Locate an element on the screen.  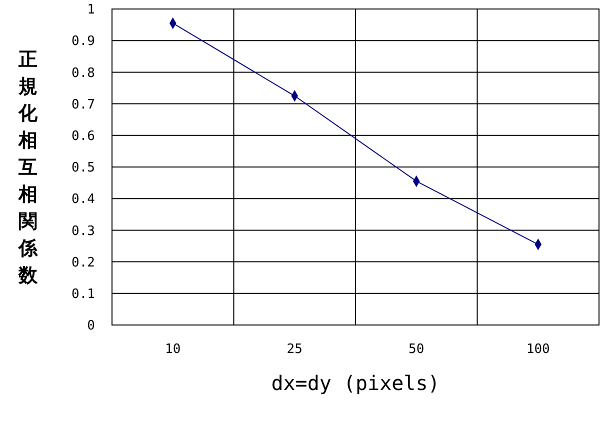
x-tick-label: 50 is located at coordinates (416, 349).